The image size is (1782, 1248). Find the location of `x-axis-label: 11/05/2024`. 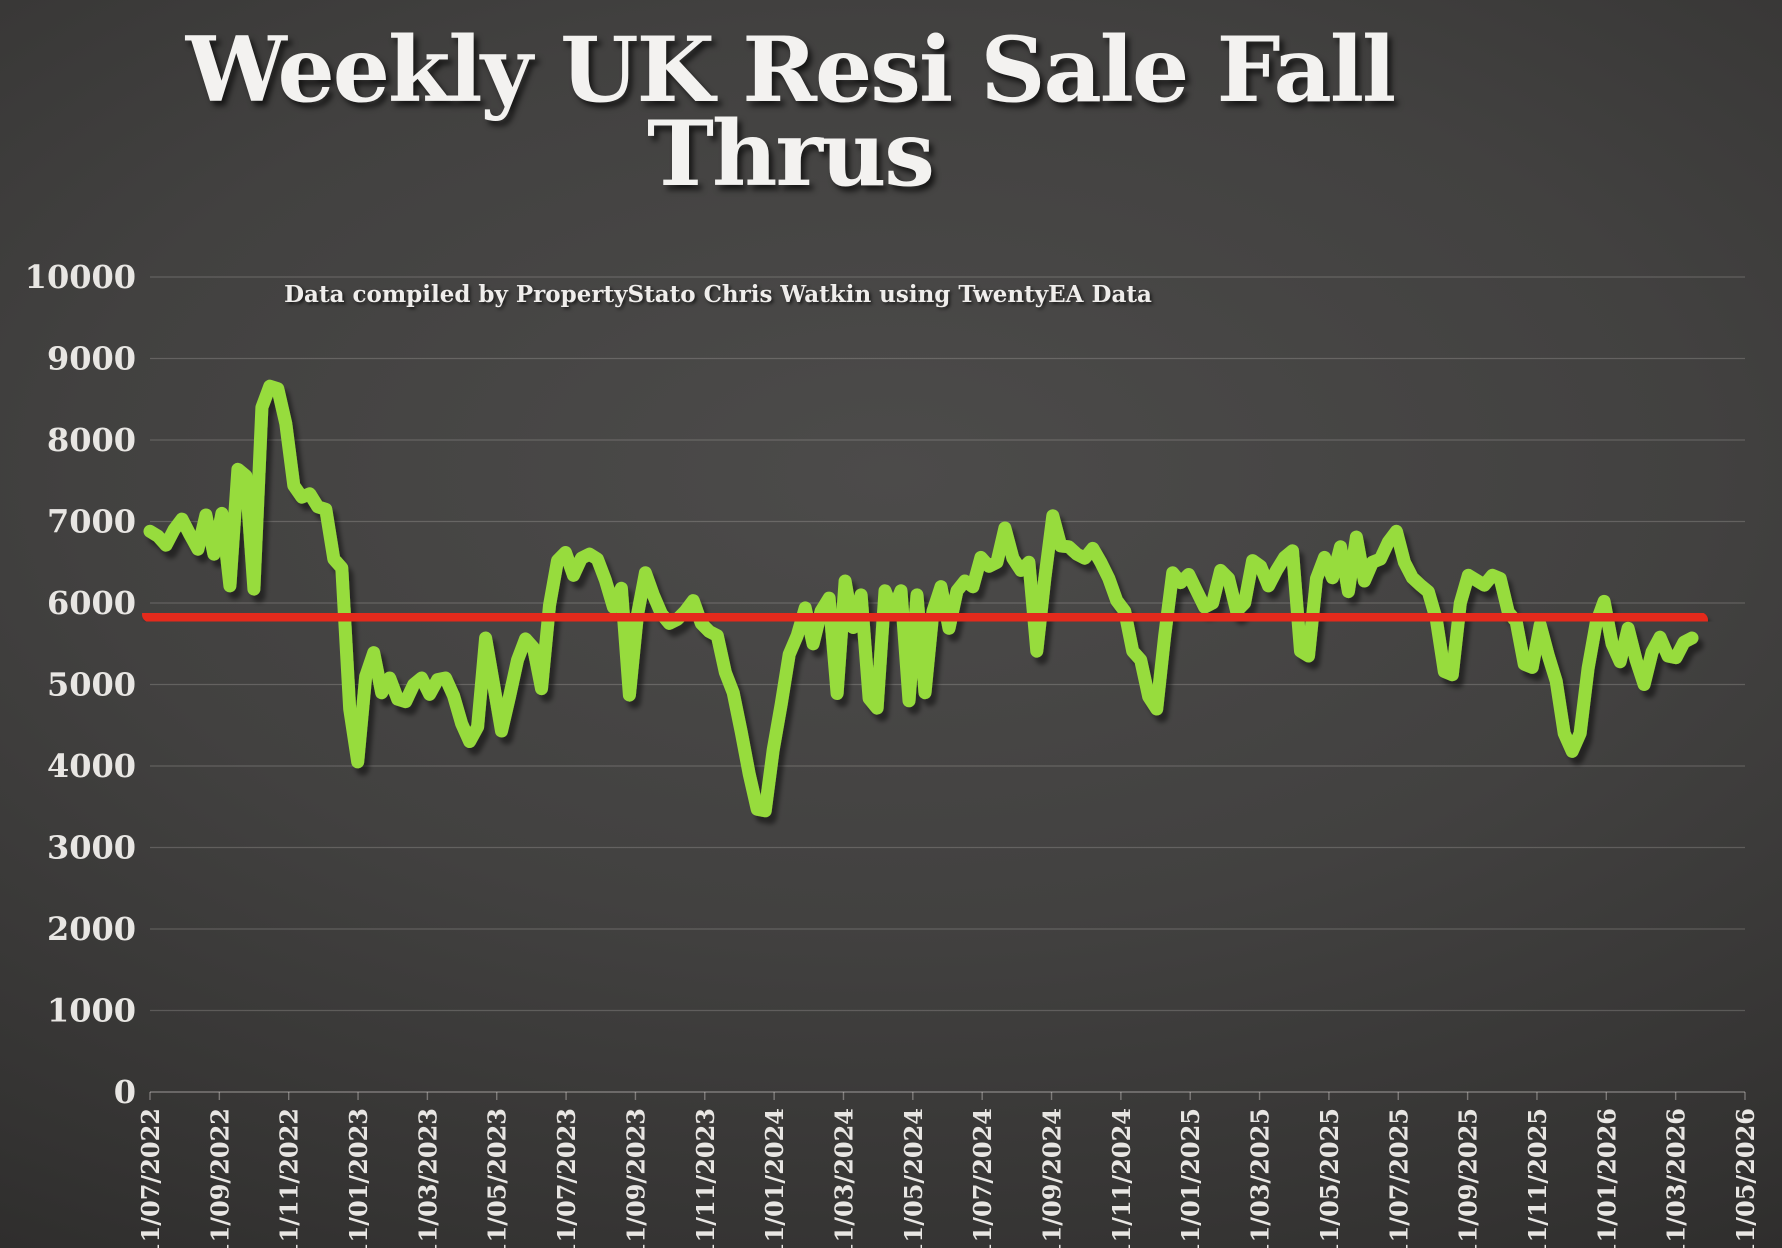

x-axis-label: 11/05/2024 is located at coordinates (913, 1178).